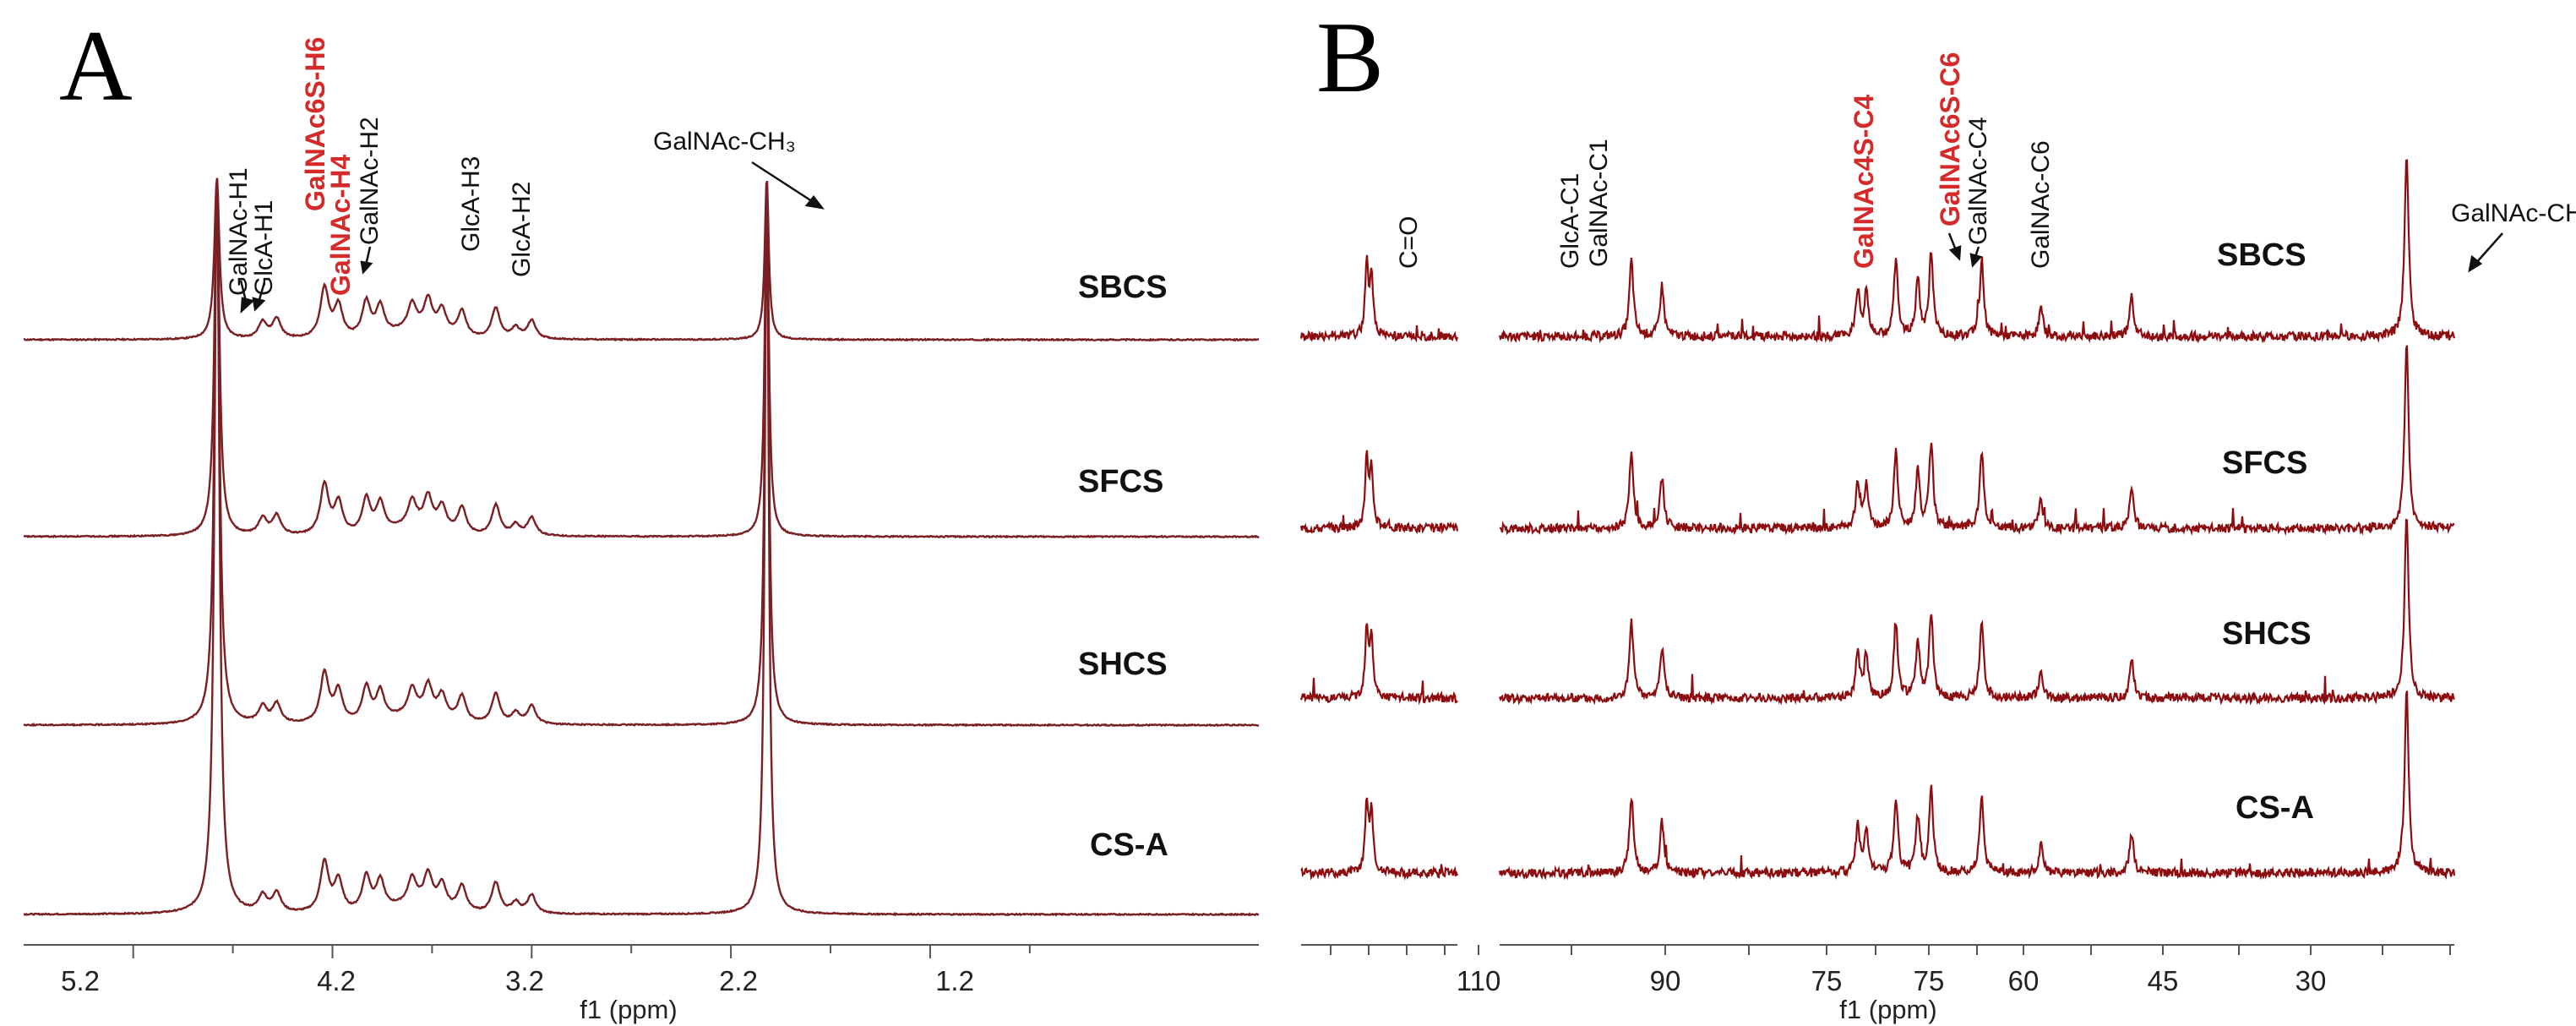 The width and height of the screenshot is (2576, 1026). Describe the element at coordinates (1409, 243) in the screenshot. I see `panel-b-ann-c-o: C=O` at that location.